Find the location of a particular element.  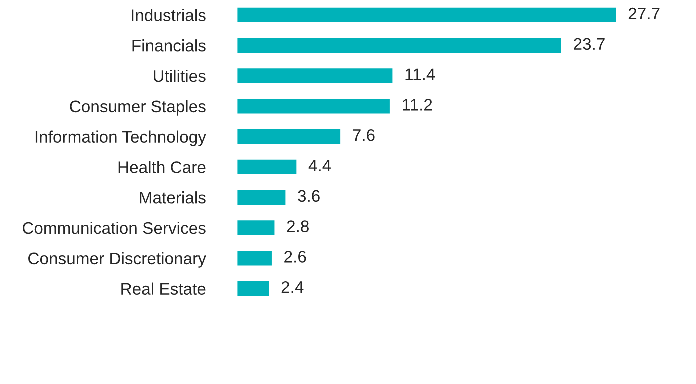

y-tick-label: Communication Services is located at coordinates (114, 228).